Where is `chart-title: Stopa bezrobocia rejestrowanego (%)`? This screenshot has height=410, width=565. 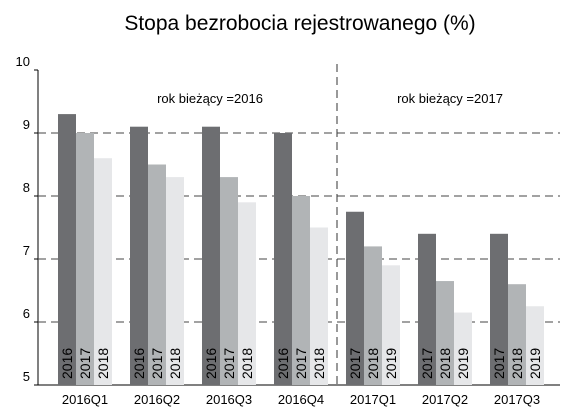 chart-title: Stopa bezrobocia rejestrowanego (%) is located at coordinates (299, 23).